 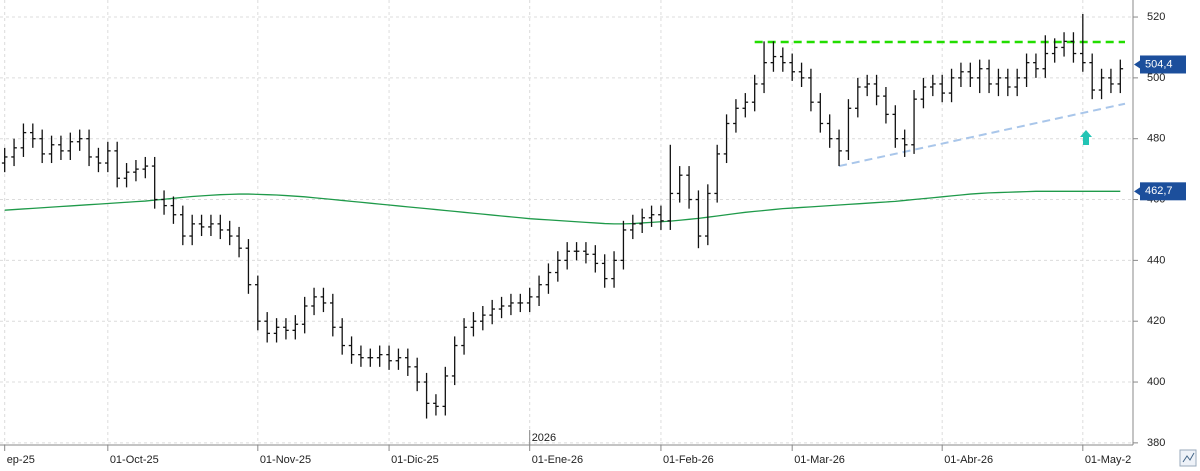 What do you see at coordinates (21, 460) in the screenshot?
I see `x-tick-label: ep-25` at bounding box center [21, 460].